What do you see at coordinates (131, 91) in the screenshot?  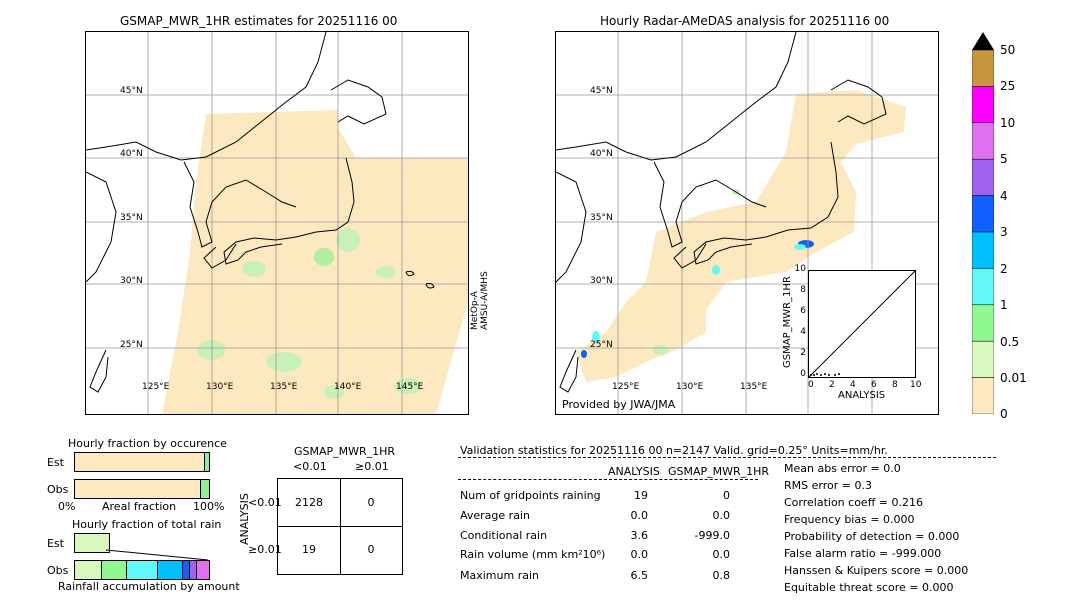 I see `lat-label: 45°N` at bounding box center [131, 91].